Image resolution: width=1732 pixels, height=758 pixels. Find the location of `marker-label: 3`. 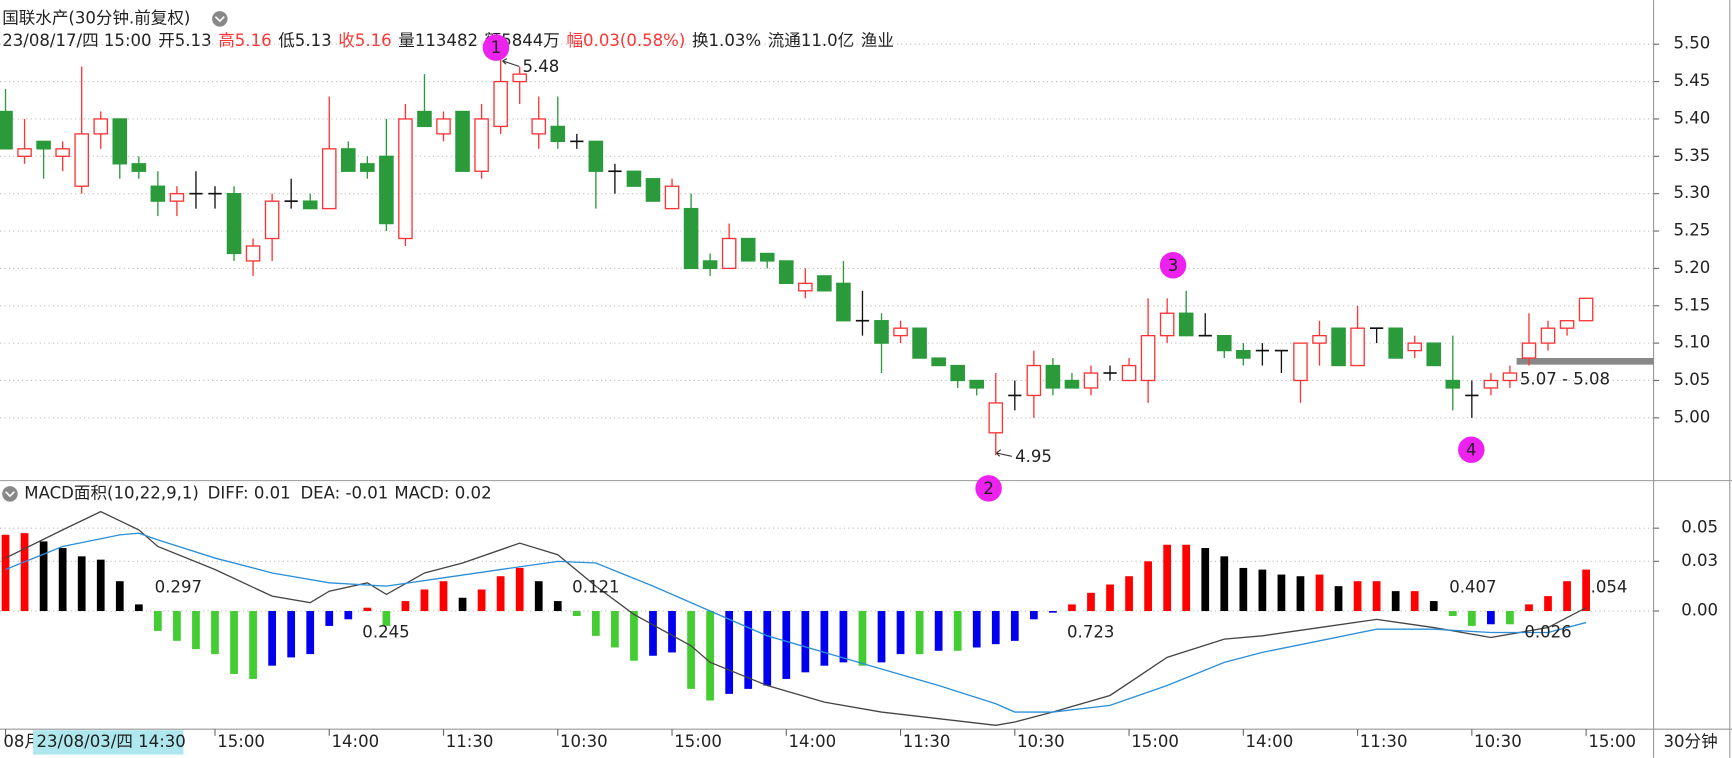

marker-label: 3 is located at coordinates (1173, 265).